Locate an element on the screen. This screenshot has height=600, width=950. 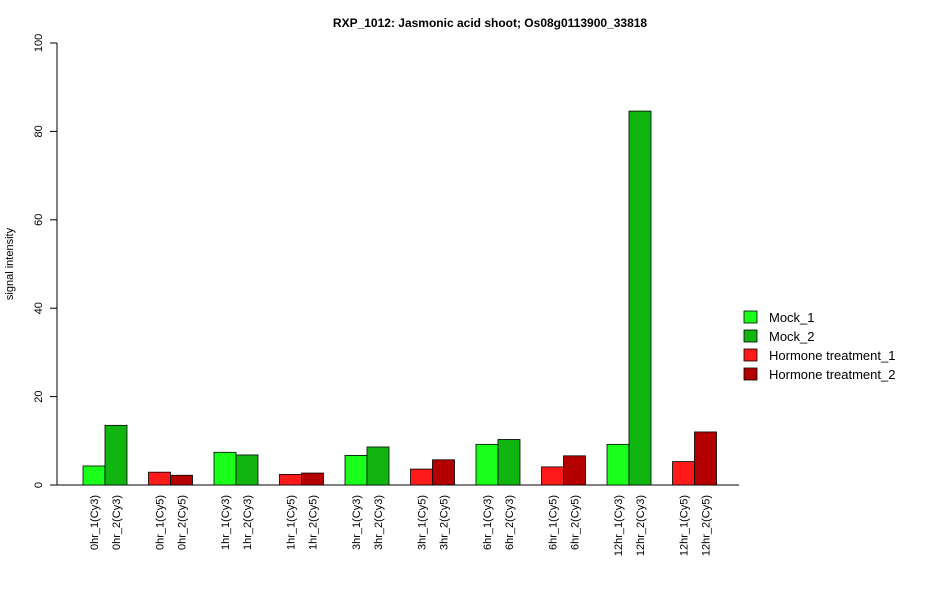
y-tick-label: 80 is located at coordinates (39, 131).